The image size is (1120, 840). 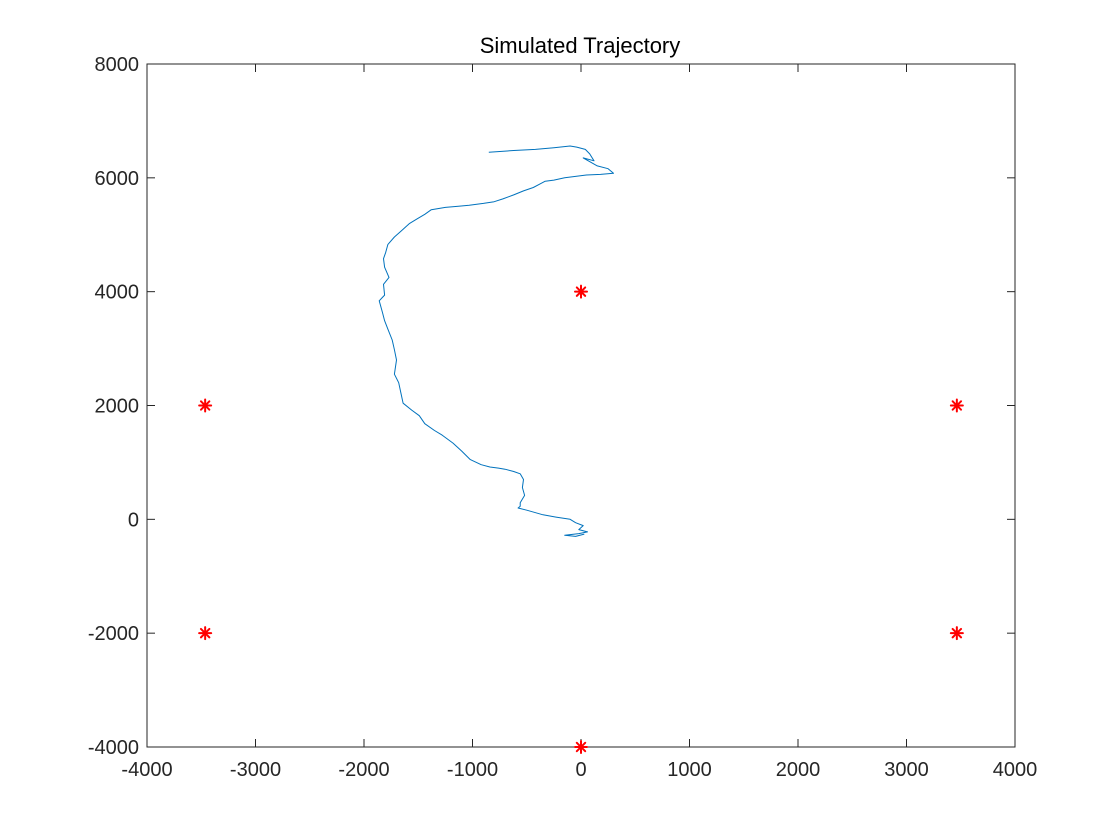 What do you see at coordinates (255, 770) in the screenshot?
I see `x-tick-label: -3000` at bounding box center [255, 770].